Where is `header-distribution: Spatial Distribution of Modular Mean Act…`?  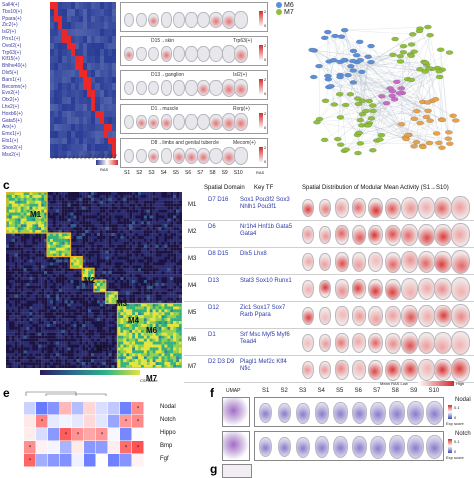 header-distribution: Spatial Distribution of Modular Mean Act… is located at coordinates (375, 188).